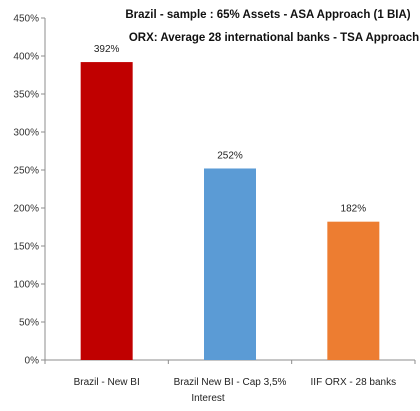 Image resolution: width=420 pixels, height=411 pixels. I want to click on y-tick-label: 200%, so click(26, 209).